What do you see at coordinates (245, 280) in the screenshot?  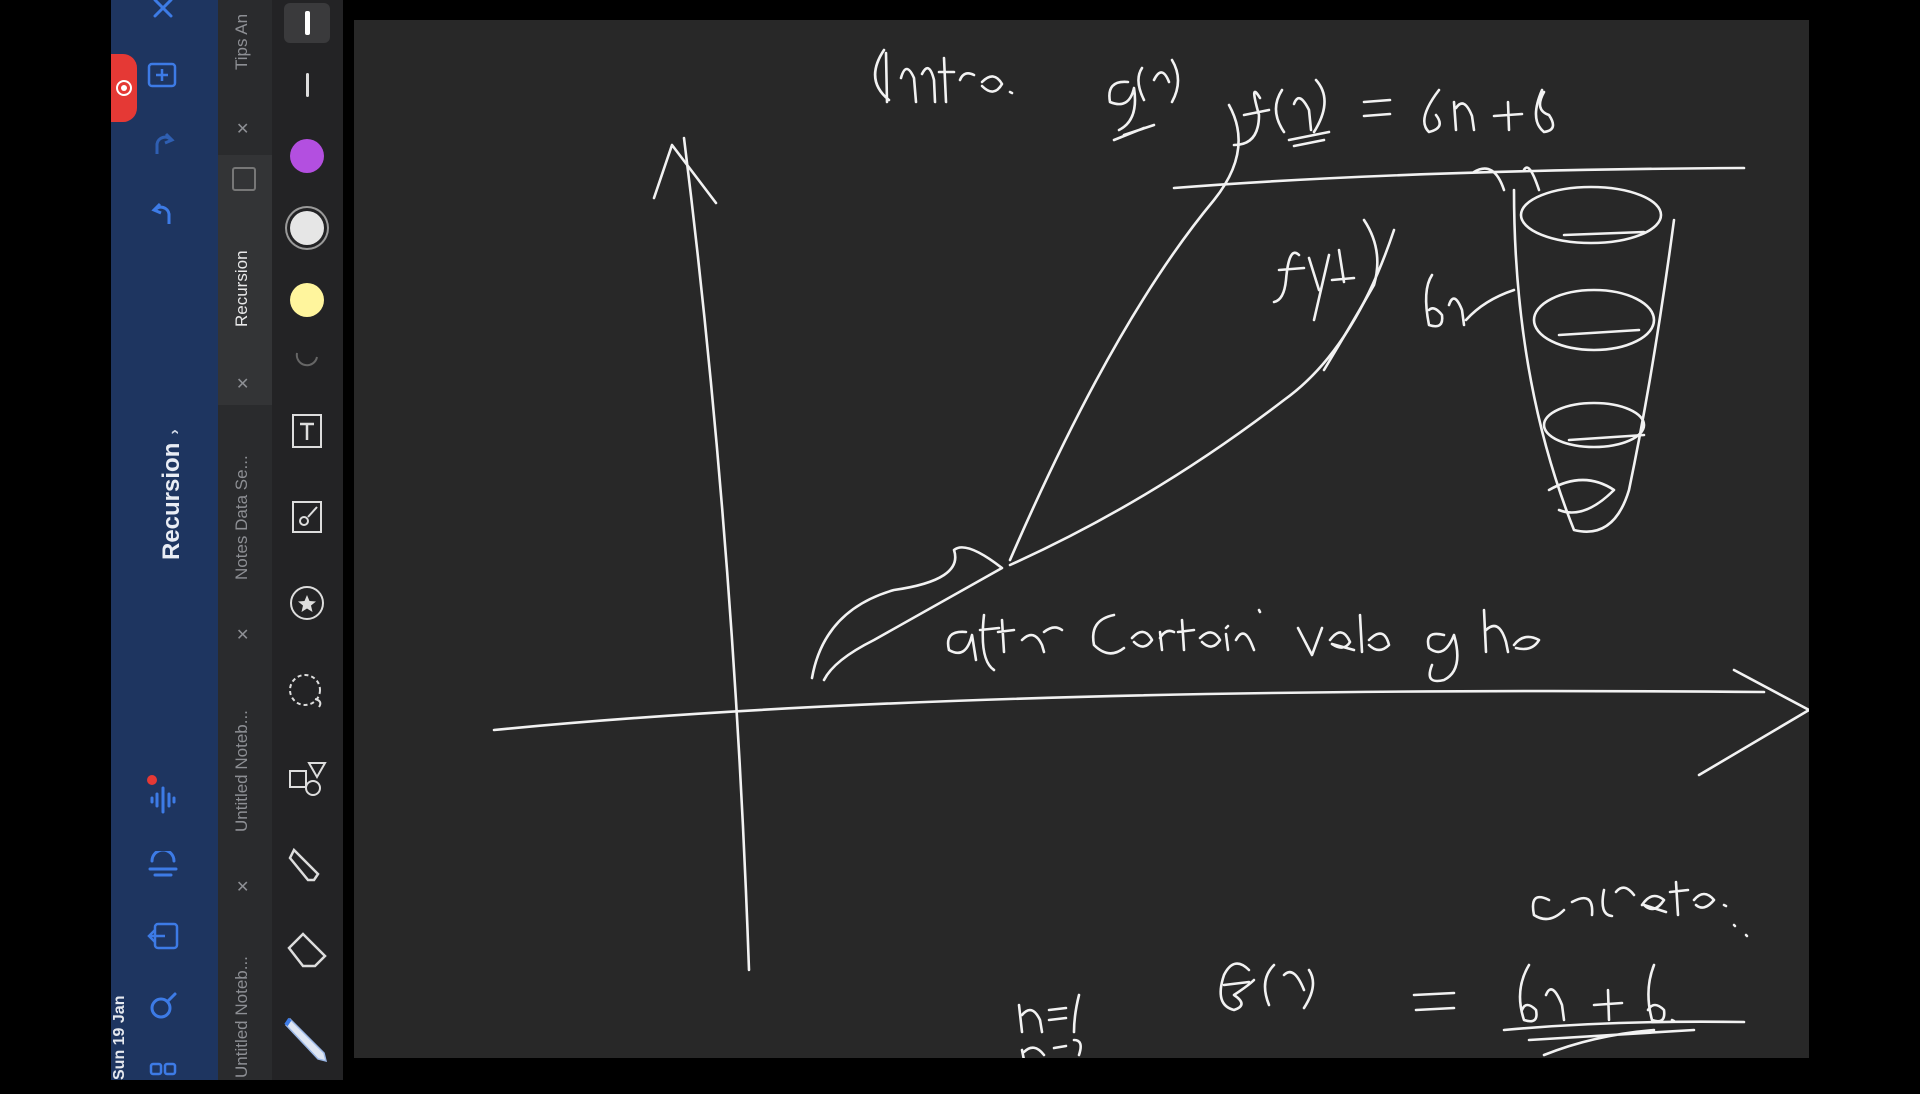 I see `tab-recursion: Recursion ✕` at bounding box center [245, 280].